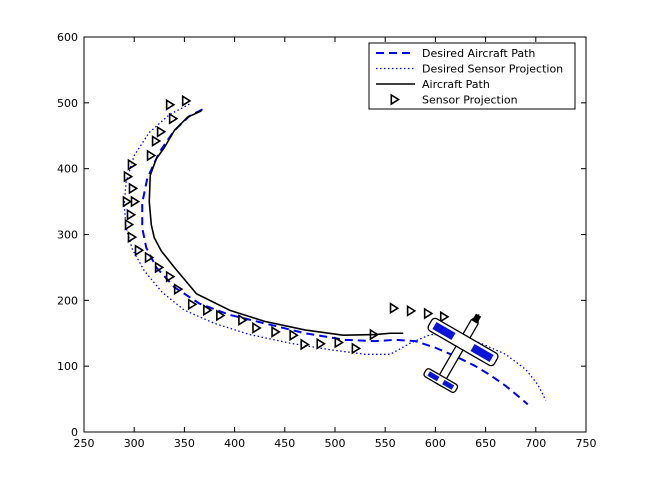 The width and height of the screenshot is (648, 486). What do you see at coordinates (478, 53) in the screenshot?
I see `legend-label: Desired Aircraft Path` at bounding box center [478, 53].